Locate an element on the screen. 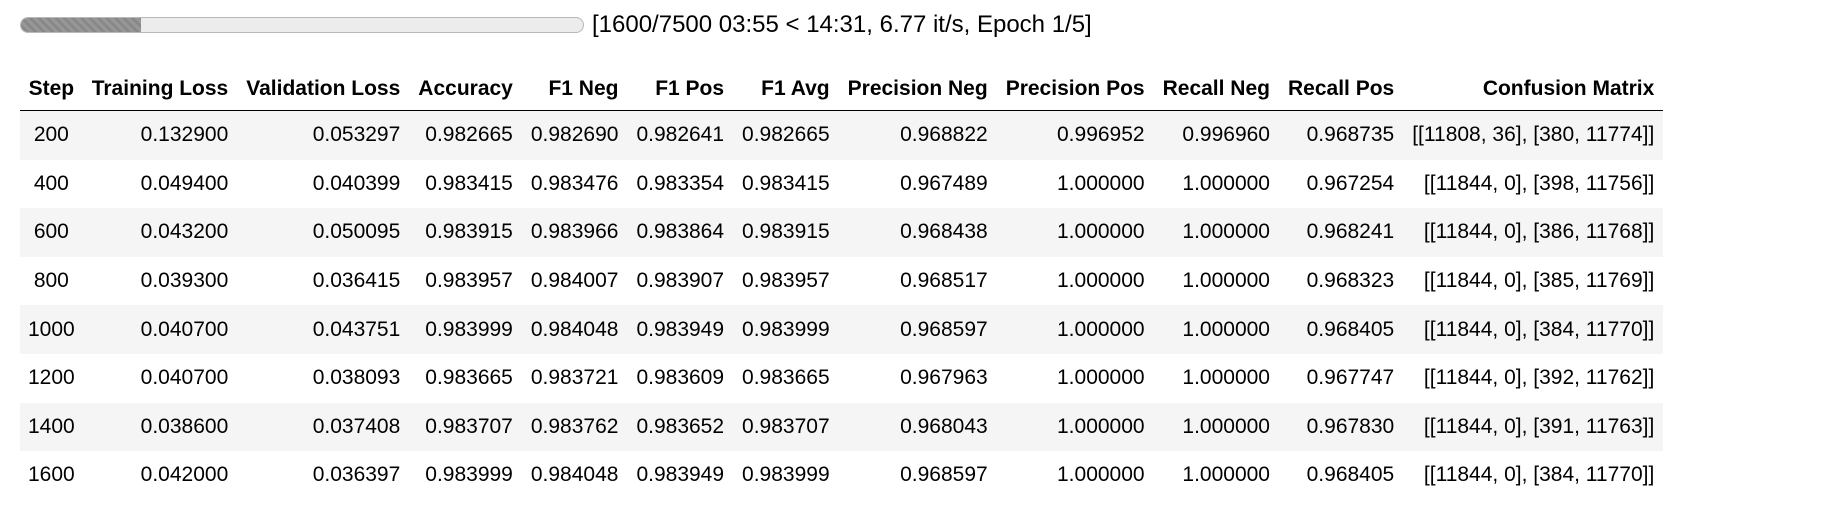  cell-validation-loss: 0.038093 is located at coordinates (323, 378).